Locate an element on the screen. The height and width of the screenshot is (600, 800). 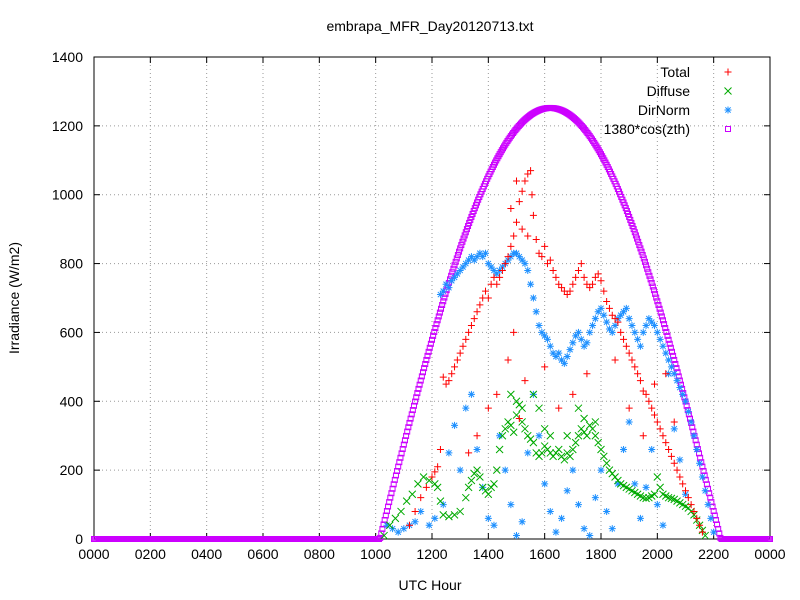
series-diffuse is located at coordinates (545, 465).